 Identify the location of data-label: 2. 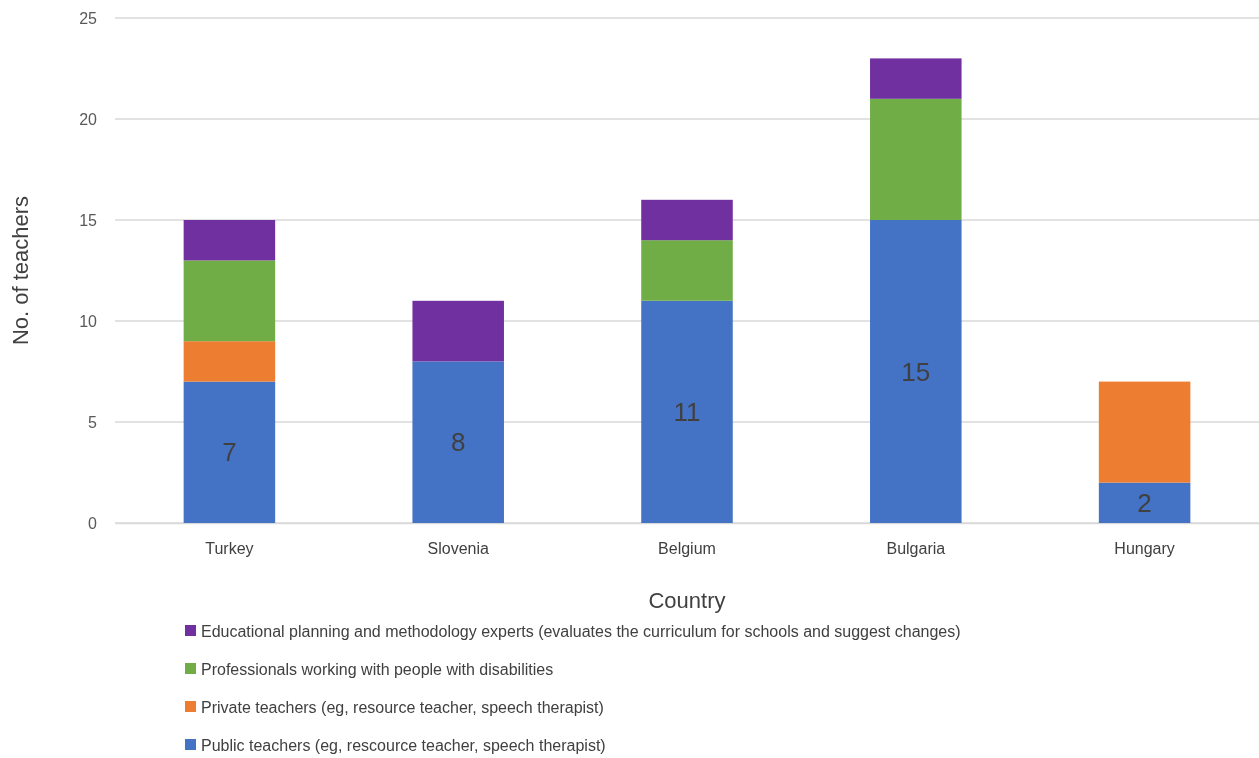
(1144, 502).